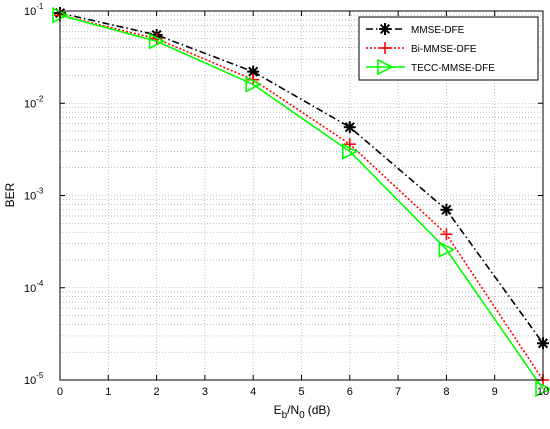 Image resolution: width=550 pixels, height=429 pixels. Describe the element at coordinates (60, 392) in the screenshot. I see `x-tick-label: 0` at that location.